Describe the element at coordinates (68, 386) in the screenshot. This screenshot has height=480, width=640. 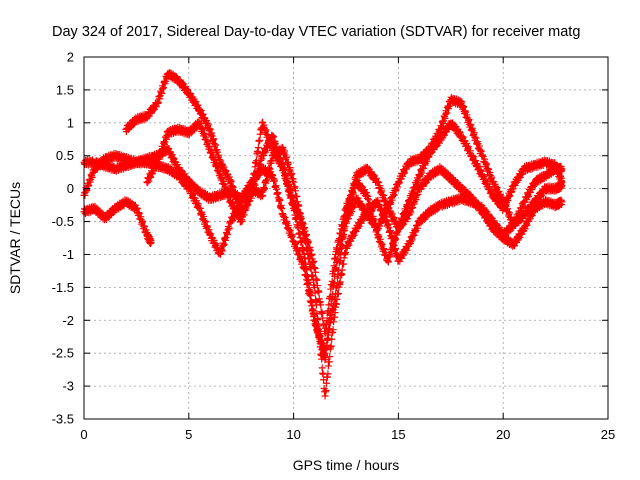
I see `y-tick-label: -3` at that location.